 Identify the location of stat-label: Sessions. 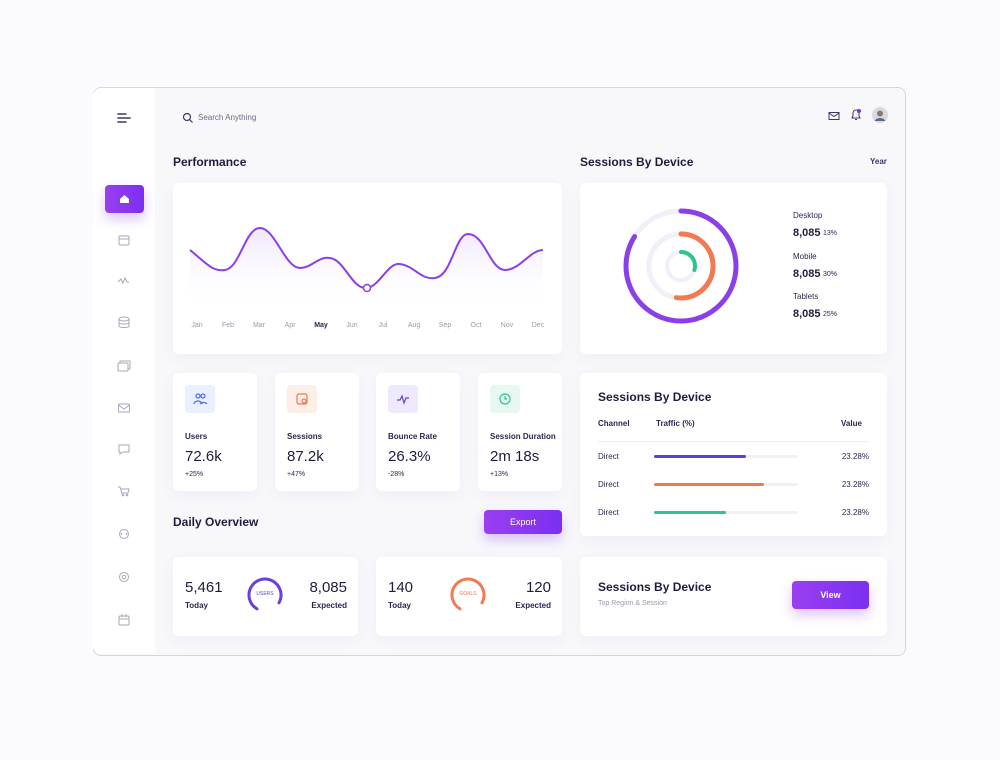
(305, 436).